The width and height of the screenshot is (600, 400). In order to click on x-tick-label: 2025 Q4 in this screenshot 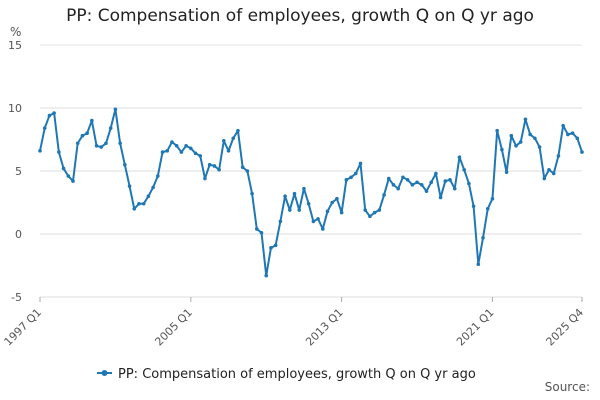, I will do `click(565, 327)`.